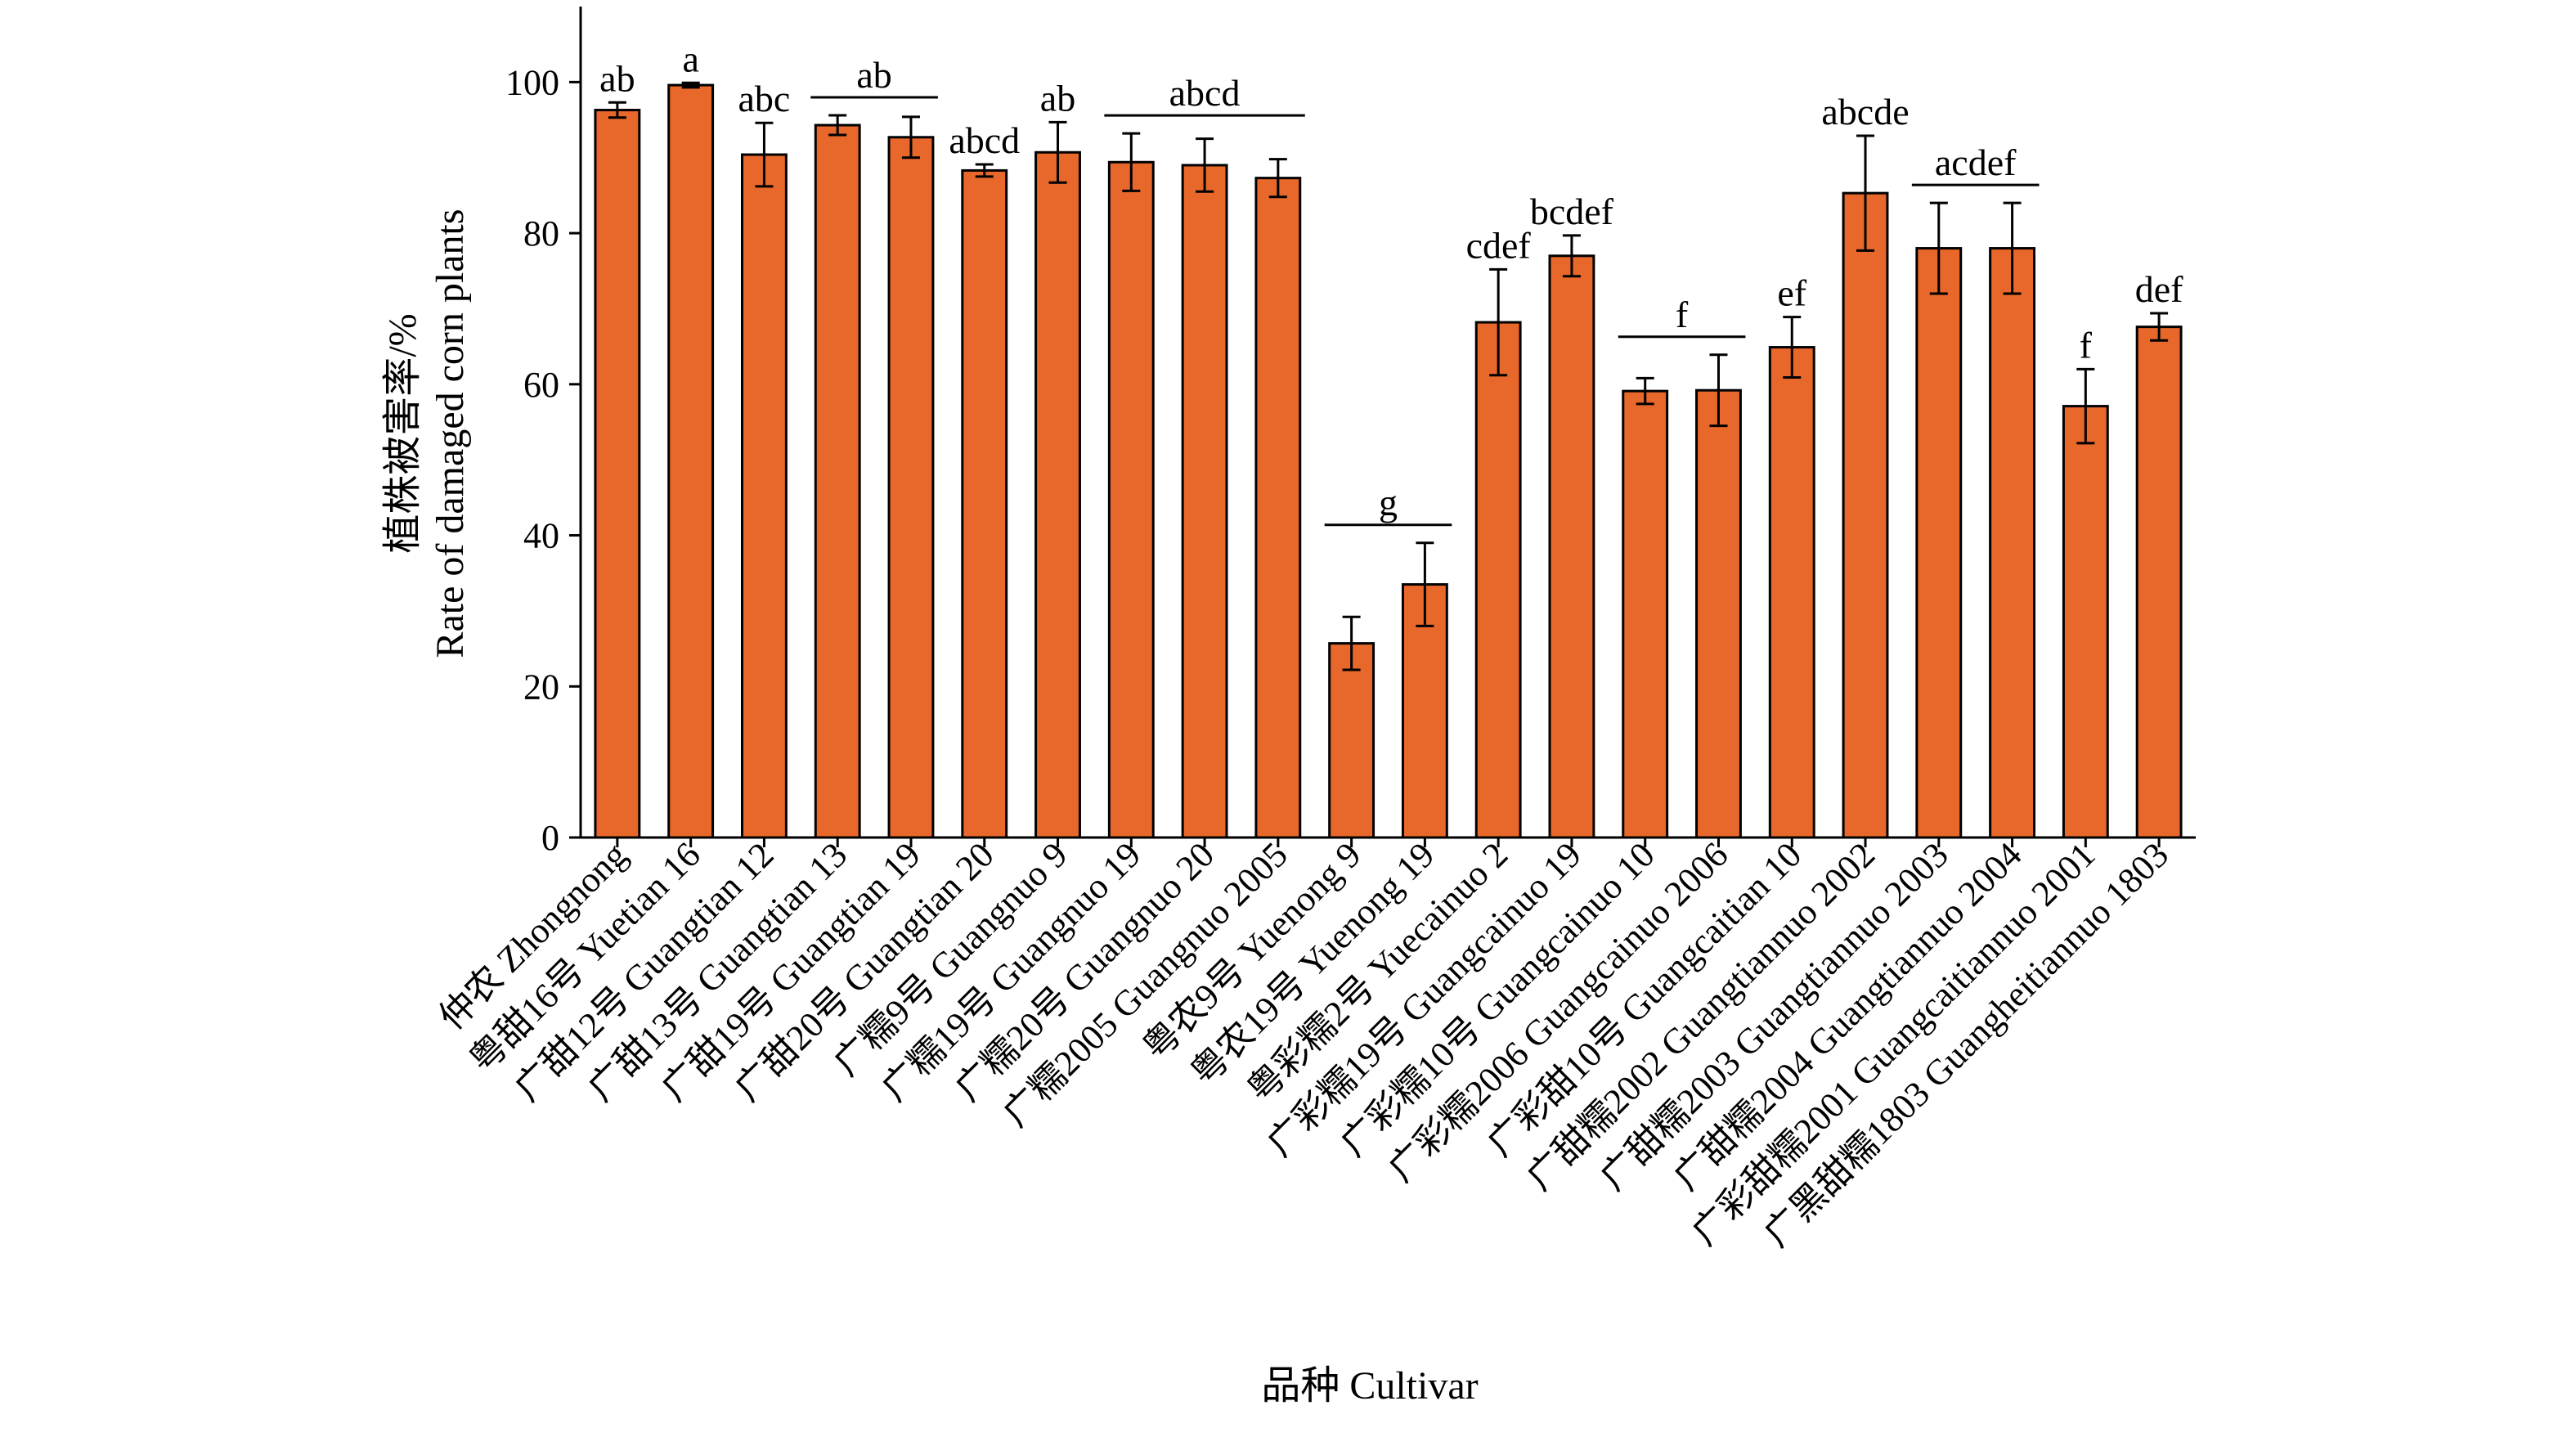  Describe the element at coordinates (402, 433) in the screenshot. I see `y-axis-title-chinese: 植株被害率/%` at that location.